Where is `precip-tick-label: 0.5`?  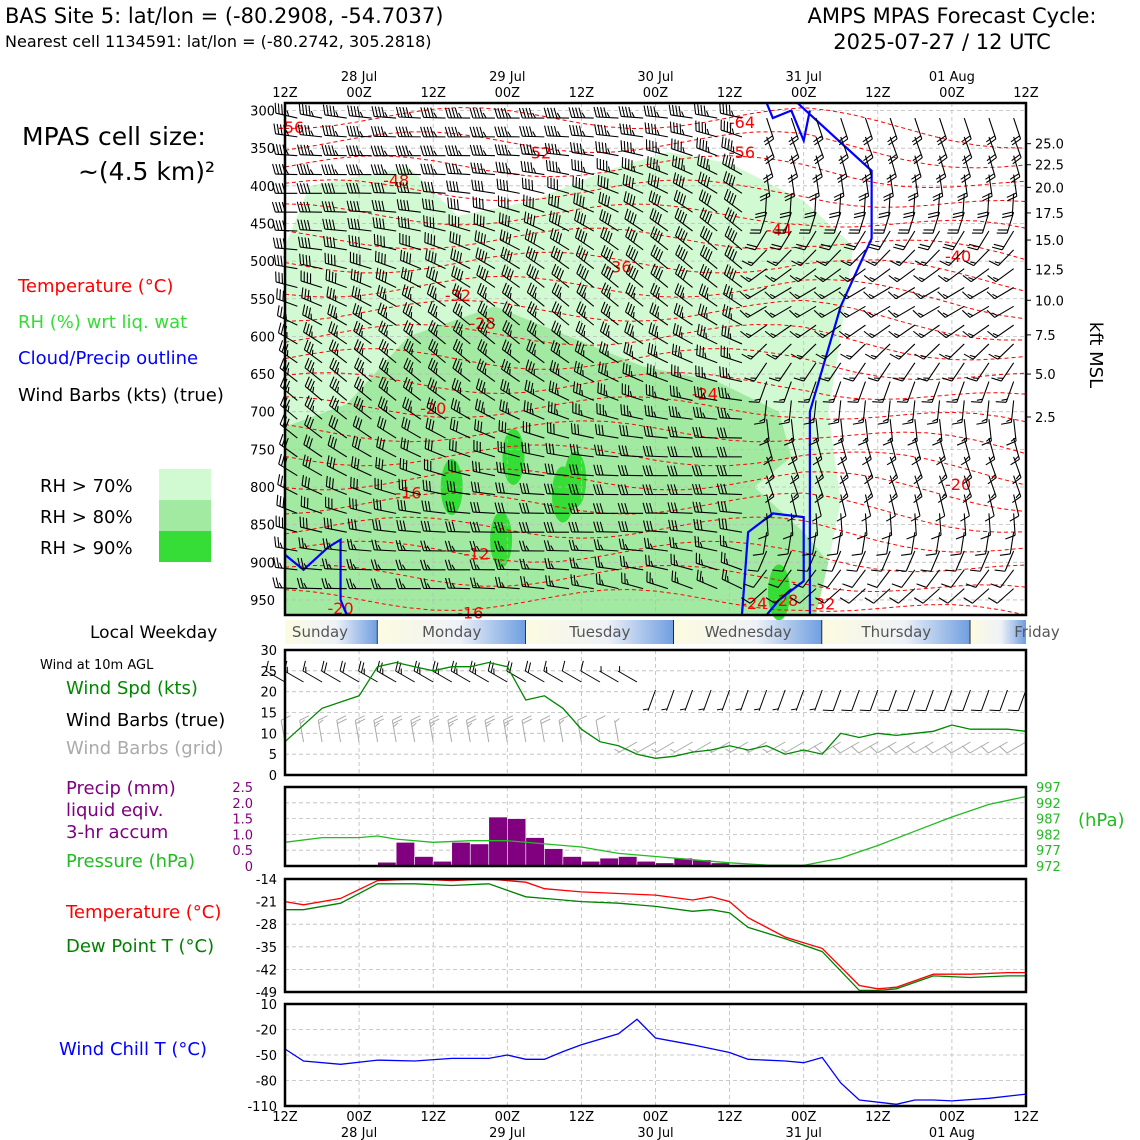 precip-tick-label: 0.5 is located at coordinates (242, 851).